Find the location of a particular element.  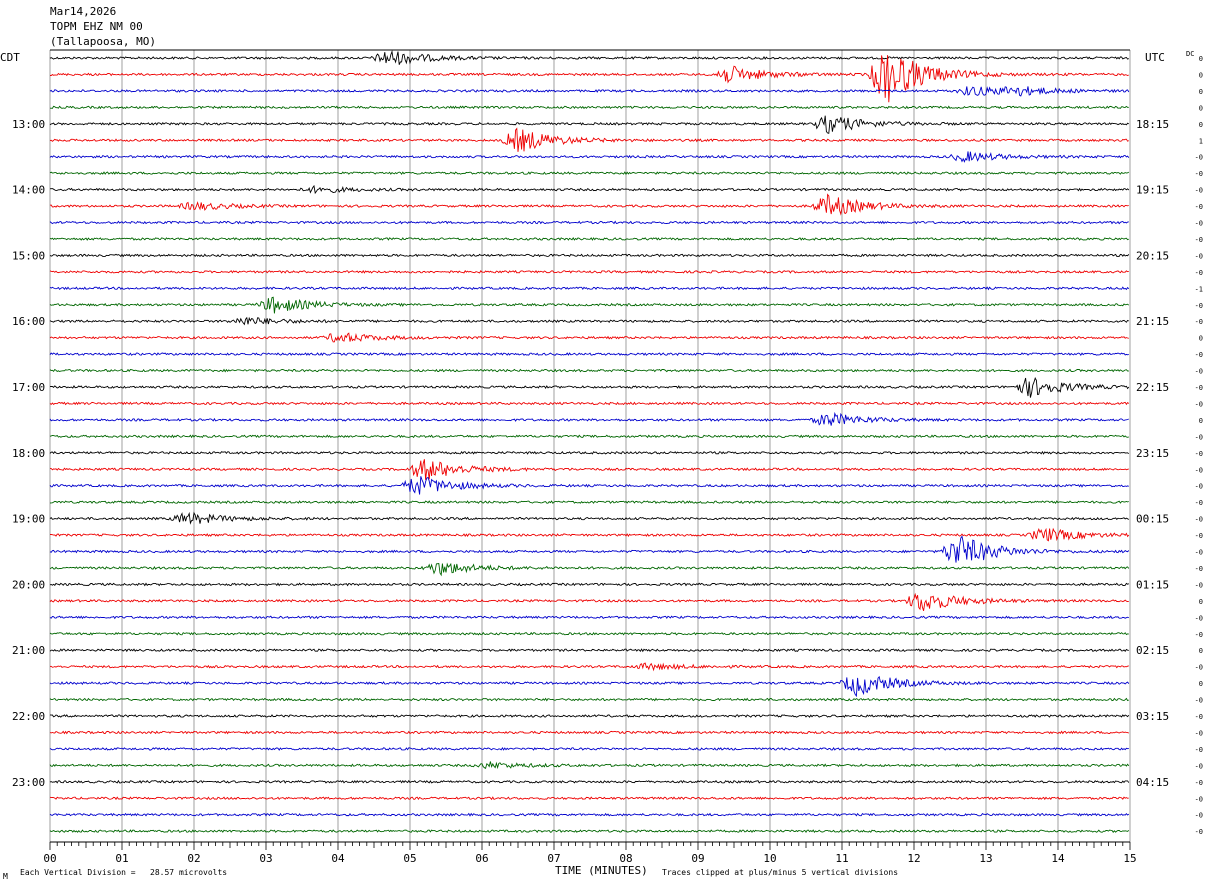

x-tick-label: 14 is located at coordinates (1058, 858).